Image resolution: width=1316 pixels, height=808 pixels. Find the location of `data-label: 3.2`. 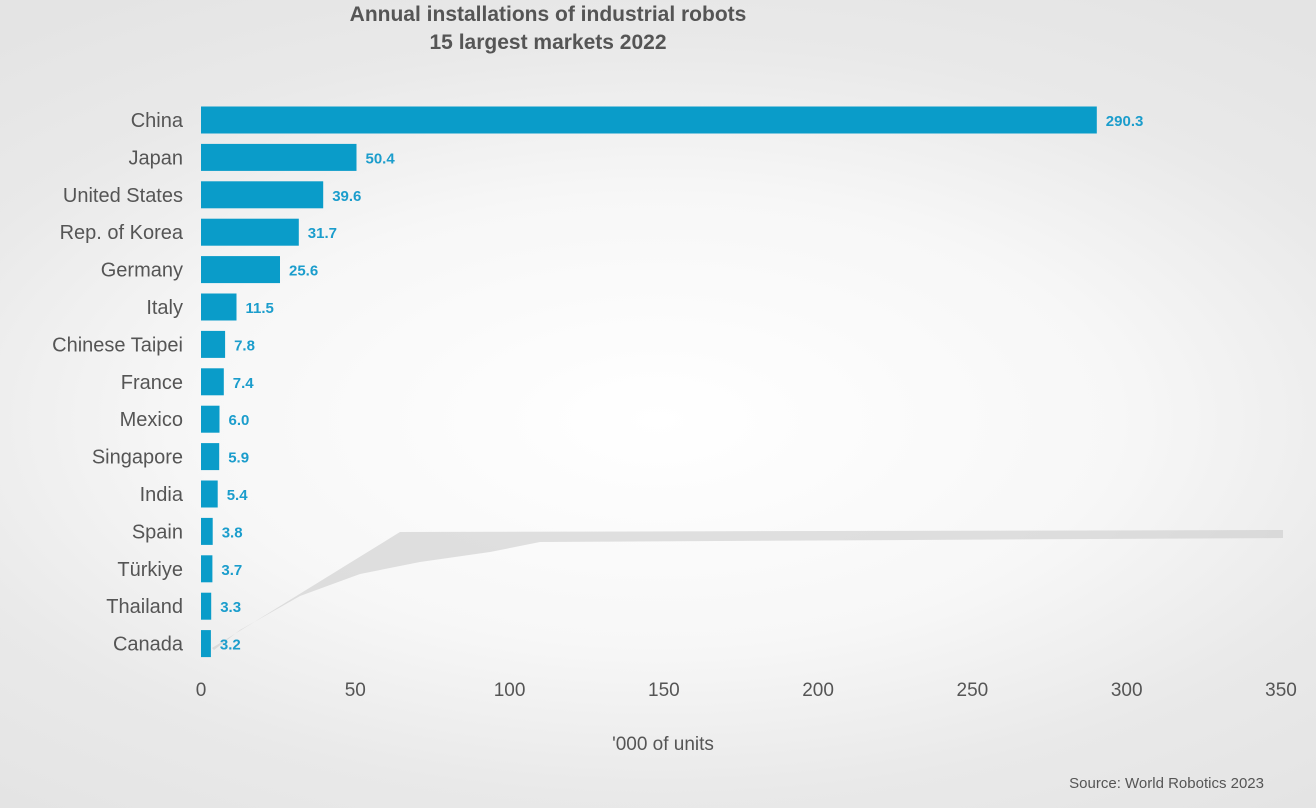

data-label: 3.2 is located at coordinates (230, 645).